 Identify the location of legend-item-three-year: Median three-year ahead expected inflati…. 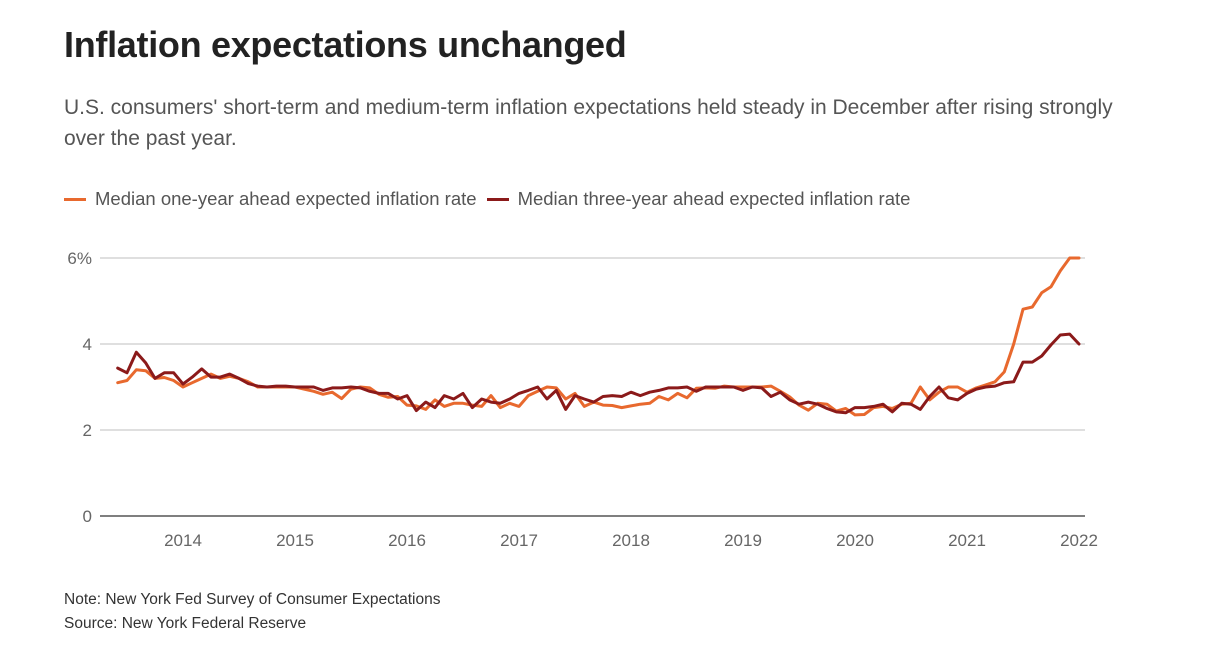
(698, 199).